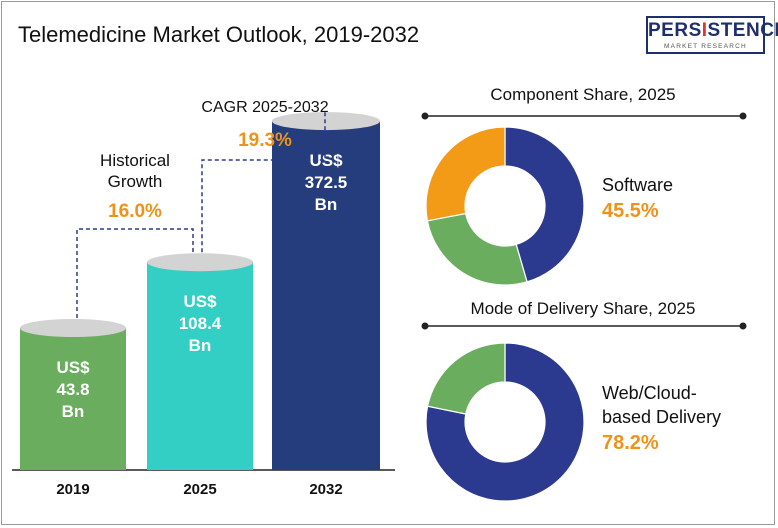 The height and width of the screenshot is (528, 778). What do you see at coordinates (325, 489) in the screenshot?
I see `x-tick-label: 2032` at bounding box center [325, 489].